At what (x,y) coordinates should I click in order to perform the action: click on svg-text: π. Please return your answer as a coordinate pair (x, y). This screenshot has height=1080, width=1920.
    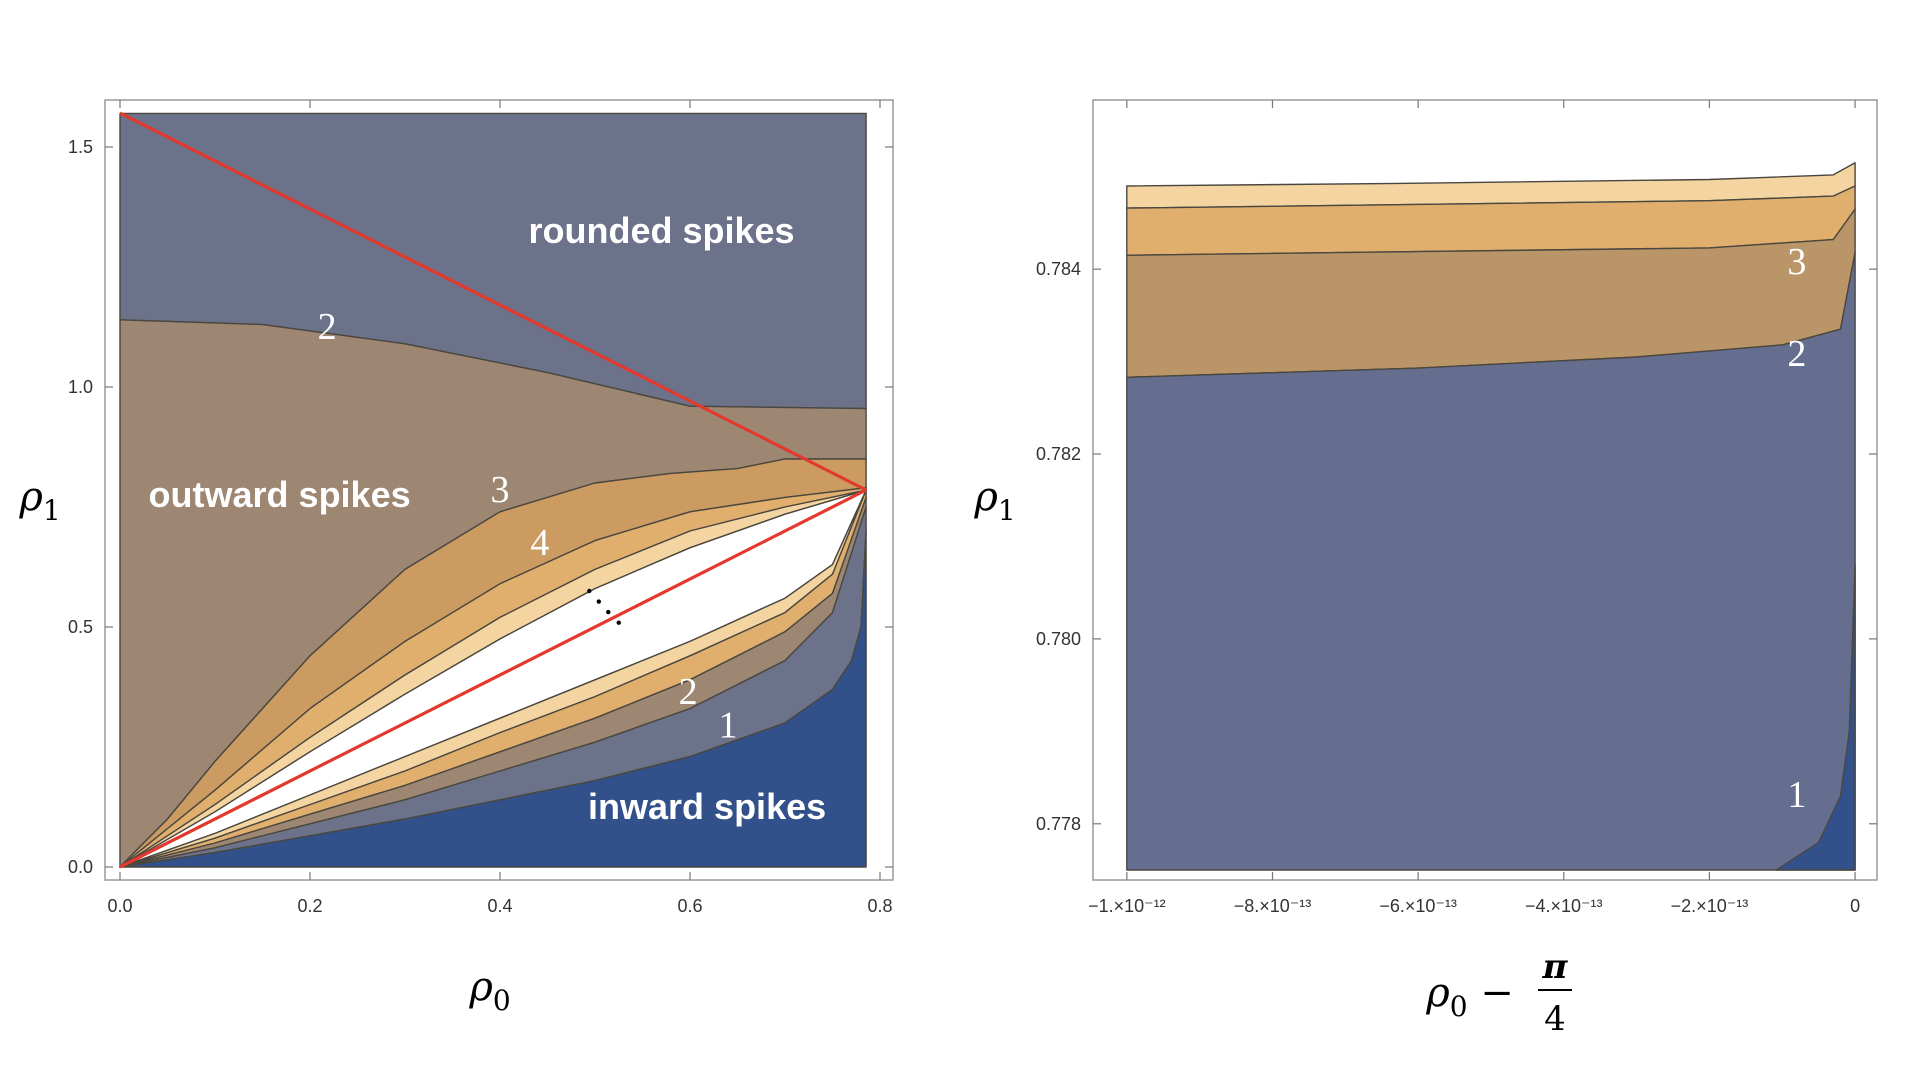
    Looking at the image, I should click on (1555, 967).